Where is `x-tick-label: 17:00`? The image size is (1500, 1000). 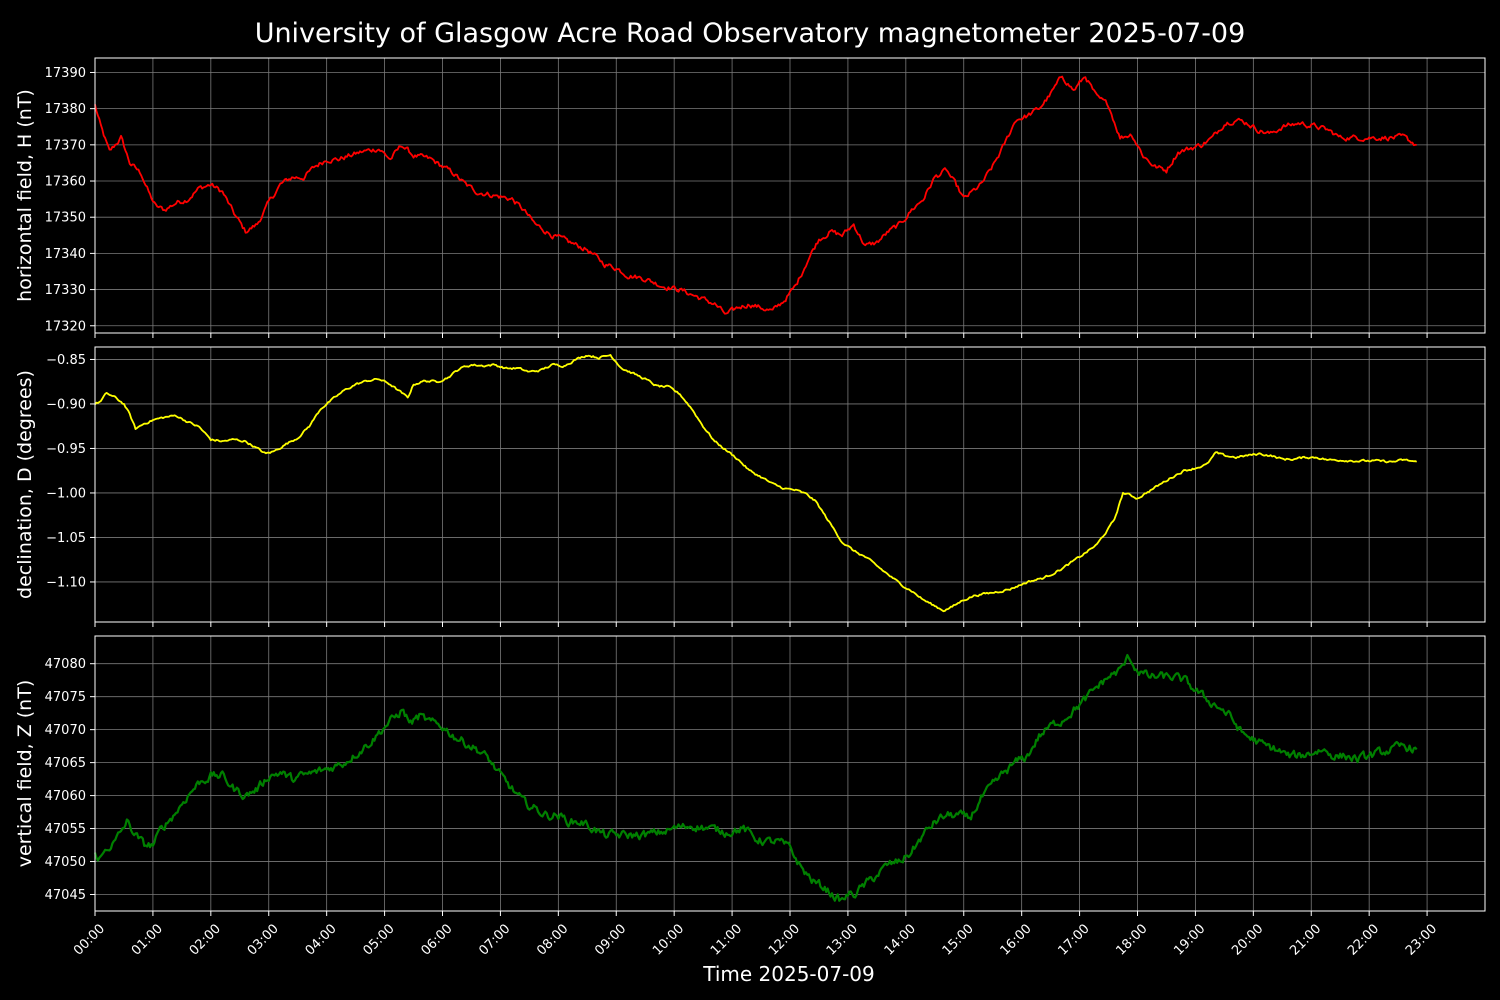
x-tick-label: 17:00 is located at coordinates (1074, 939).